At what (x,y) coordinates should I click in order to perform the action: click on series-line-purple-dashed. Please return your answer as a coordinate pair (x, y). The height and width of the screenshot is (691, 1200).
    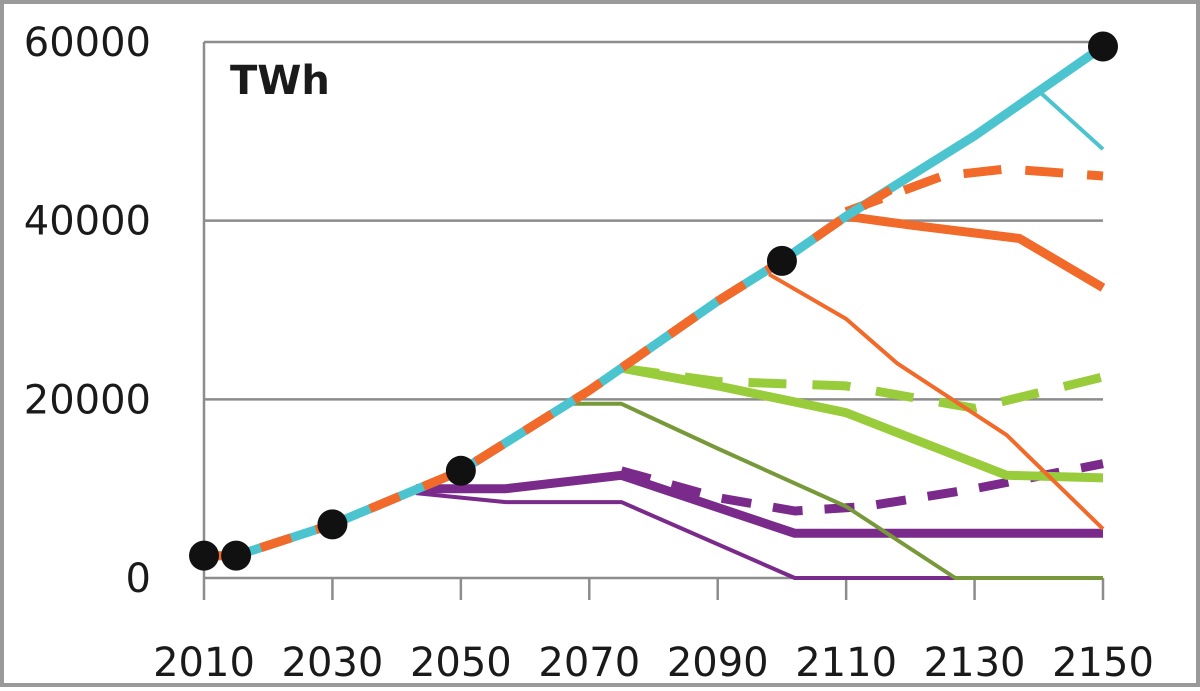
    Looking at the image, I should click on (862, 487).